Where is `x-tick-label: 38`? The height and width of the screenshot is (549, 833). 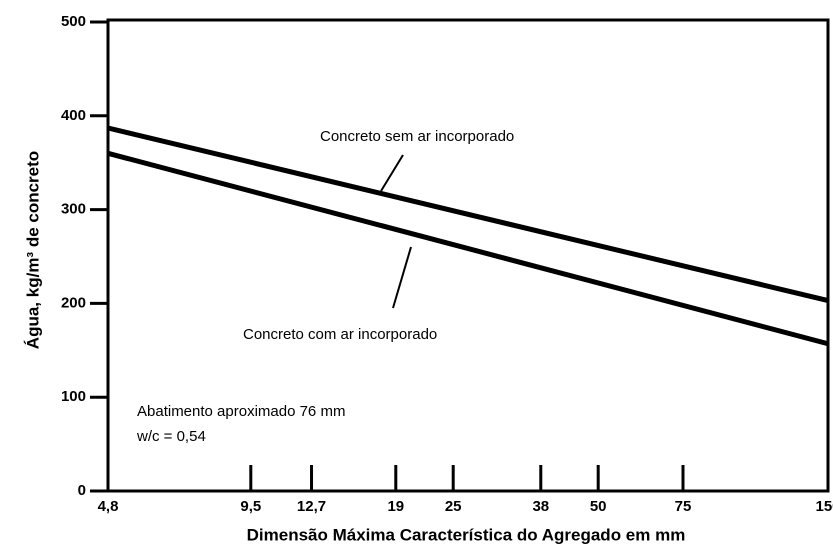 x-tick-label: 38 is located at coordinates (540, 506).